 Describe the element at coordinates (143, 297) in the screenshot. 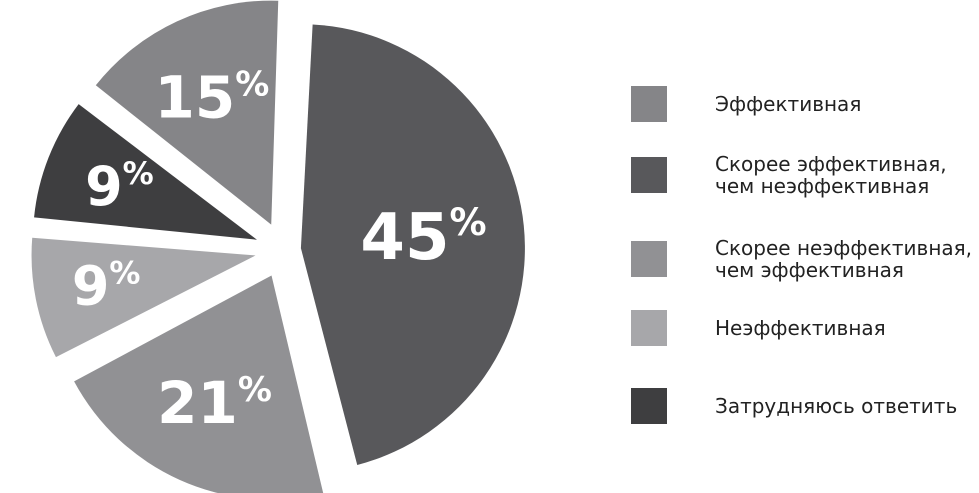

I see `slice-ineffective` at that location.